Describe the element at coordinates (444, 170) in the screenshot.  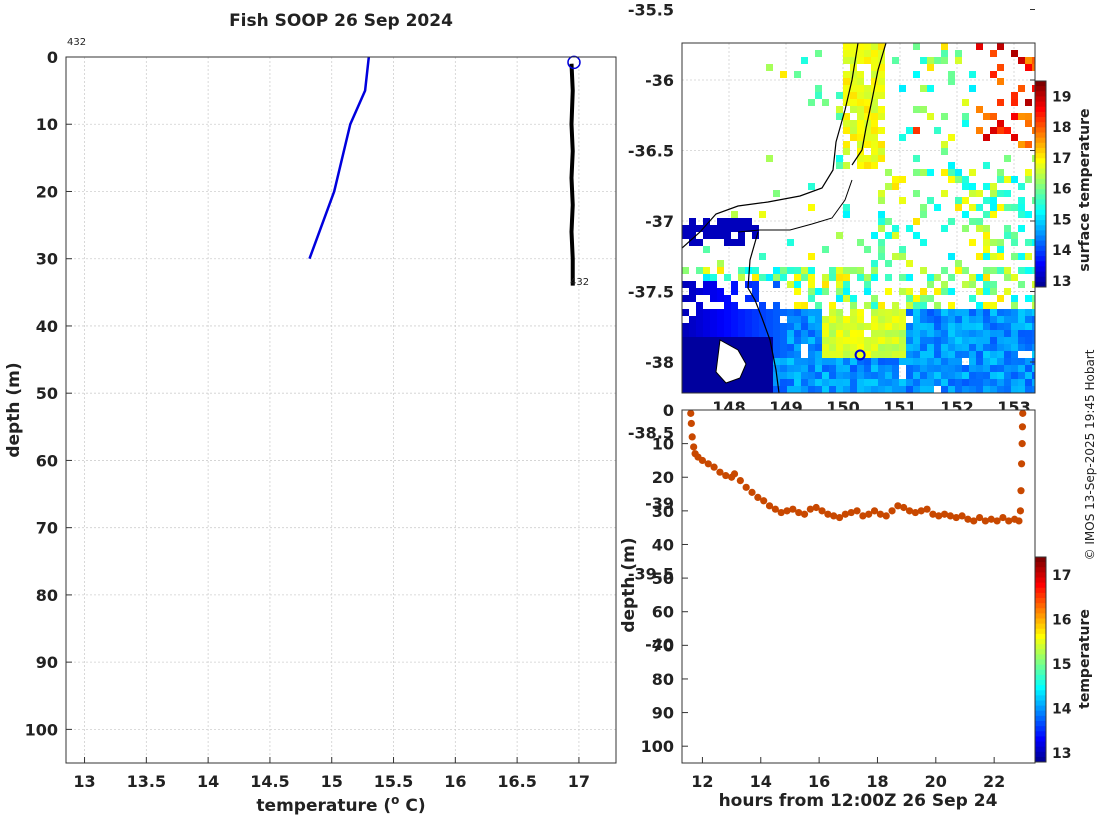
I see `left-series-layer` at that location.